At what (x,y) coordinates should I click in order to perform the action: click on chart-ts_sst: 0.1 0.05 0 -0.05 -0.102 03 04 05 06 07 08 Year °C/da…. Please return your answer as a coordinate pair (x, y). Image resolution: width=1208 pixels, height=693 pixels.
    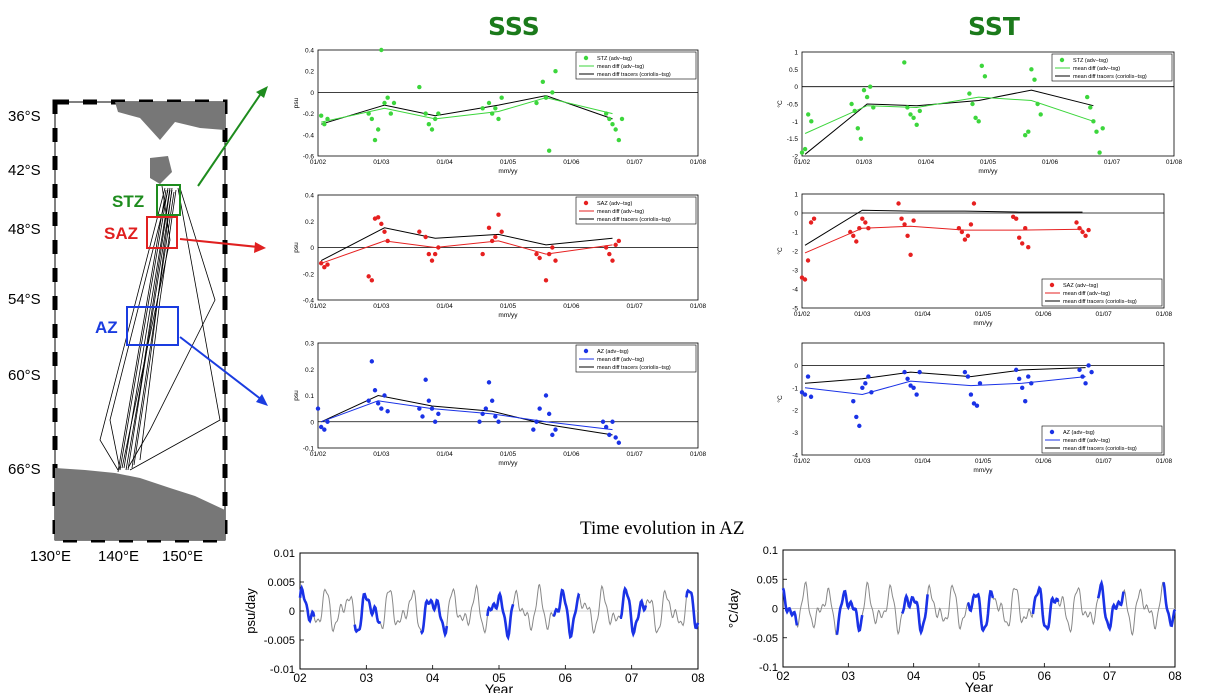
    Looking at the image, I should click on (954, 619).